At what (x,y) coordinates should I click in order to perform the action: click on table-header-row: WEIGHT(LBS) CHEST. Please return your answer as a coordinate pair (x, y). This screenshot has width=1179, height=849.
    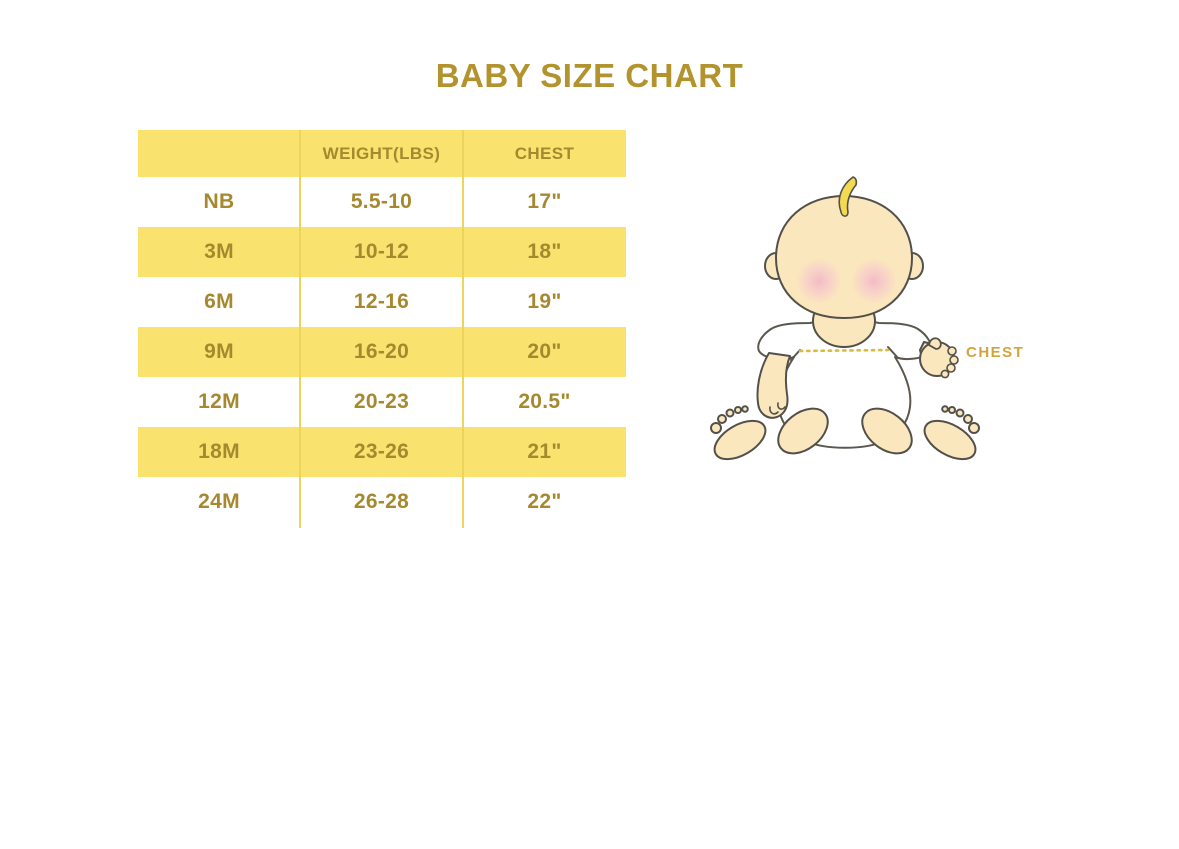
    Looking at the image, I should click on (382, 153).